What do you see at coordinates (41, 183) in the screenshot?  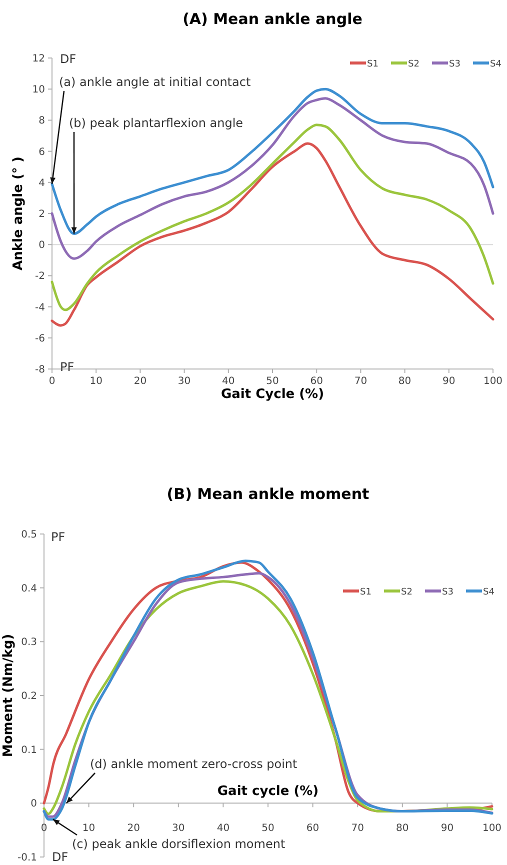 I see `y-tick-label: 4` at bounding box center [41, 183].